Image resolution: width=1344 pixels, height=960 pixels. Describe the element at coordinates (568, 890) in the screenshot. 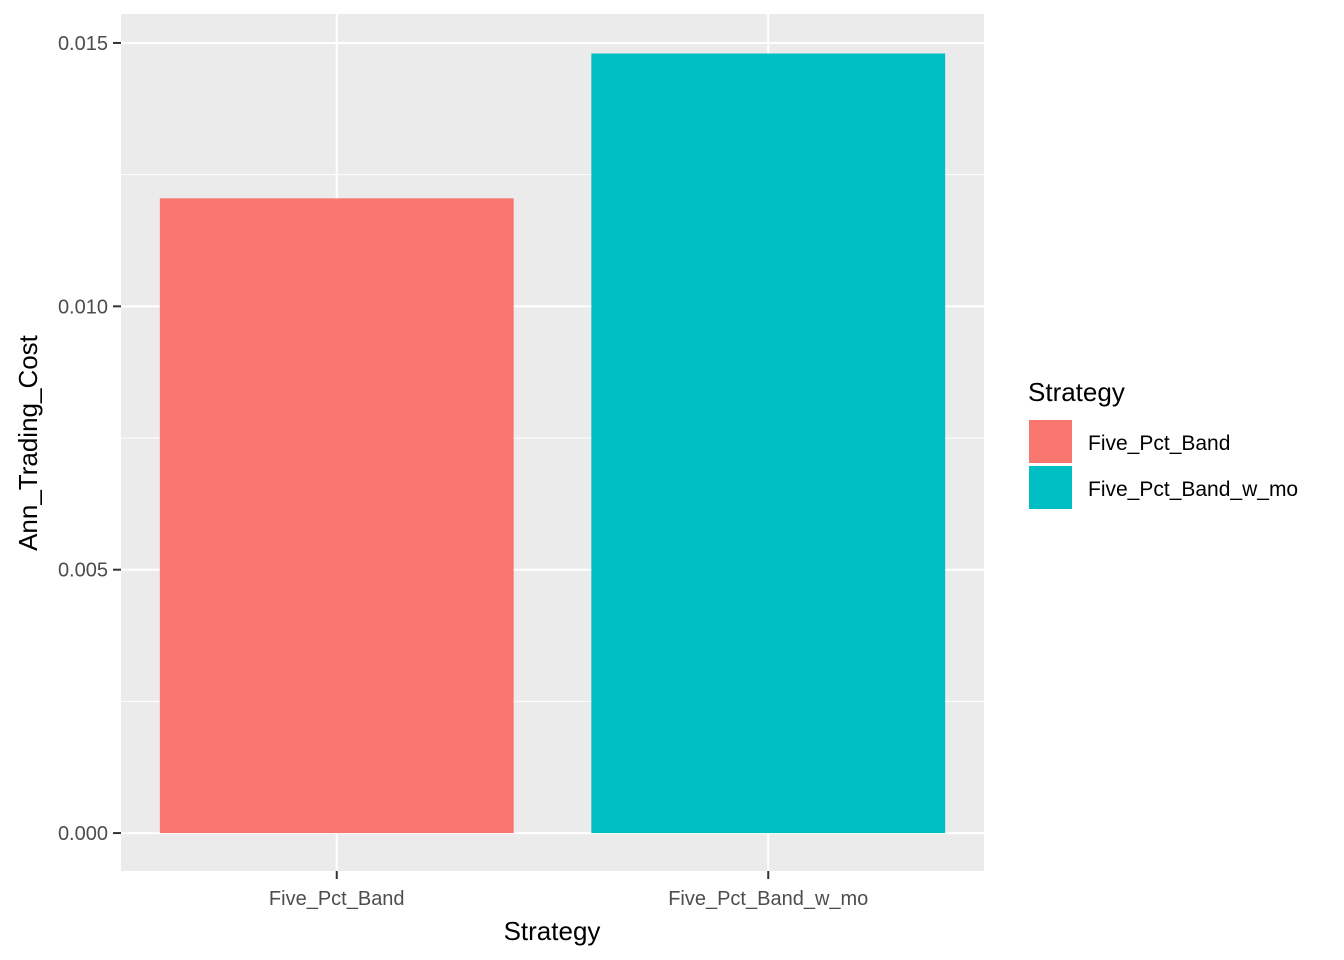

I see `x-axis-ticks: Five_Pct_Band Five_Pct_Band_w_mo` at that location.